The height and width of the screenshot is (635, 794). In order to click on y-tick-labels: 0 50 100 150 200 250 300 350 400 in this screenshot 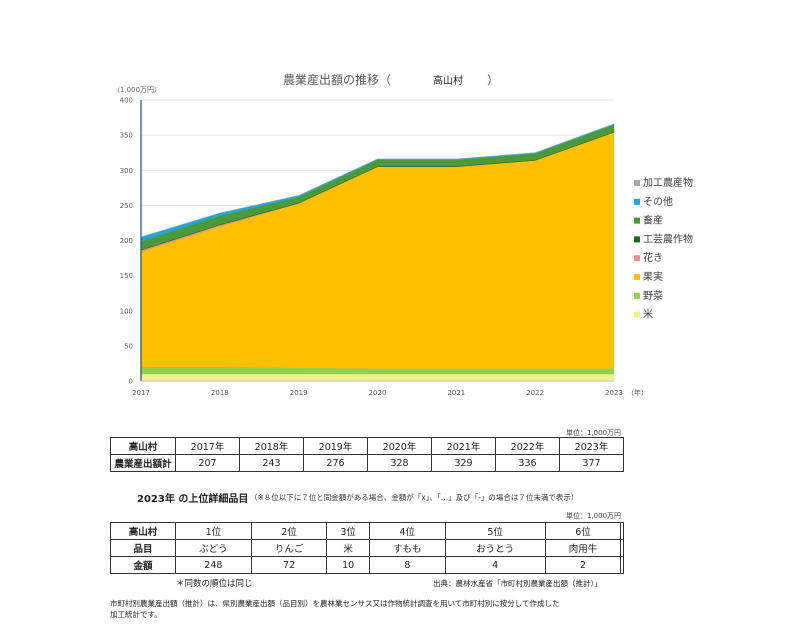, I will do `click(126, 241)`.